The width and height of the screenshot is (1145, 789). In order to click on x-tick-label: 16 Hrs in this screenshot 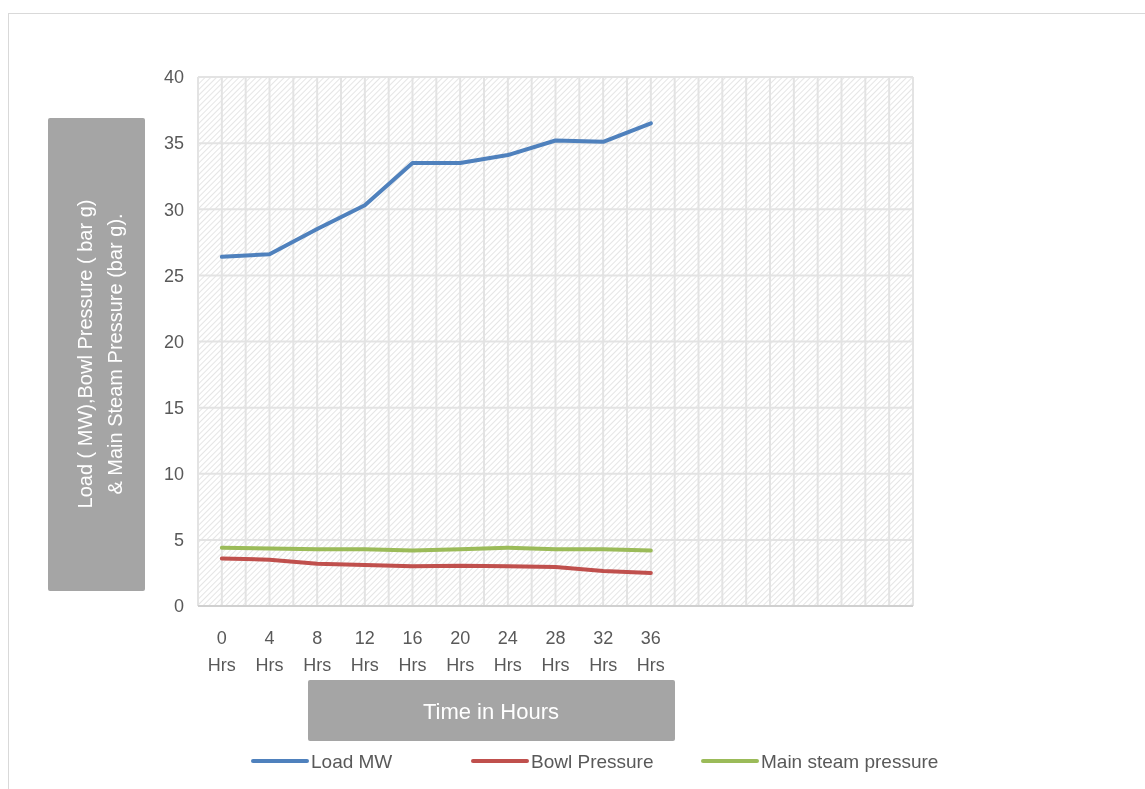, I will do `click(412, 651)`.